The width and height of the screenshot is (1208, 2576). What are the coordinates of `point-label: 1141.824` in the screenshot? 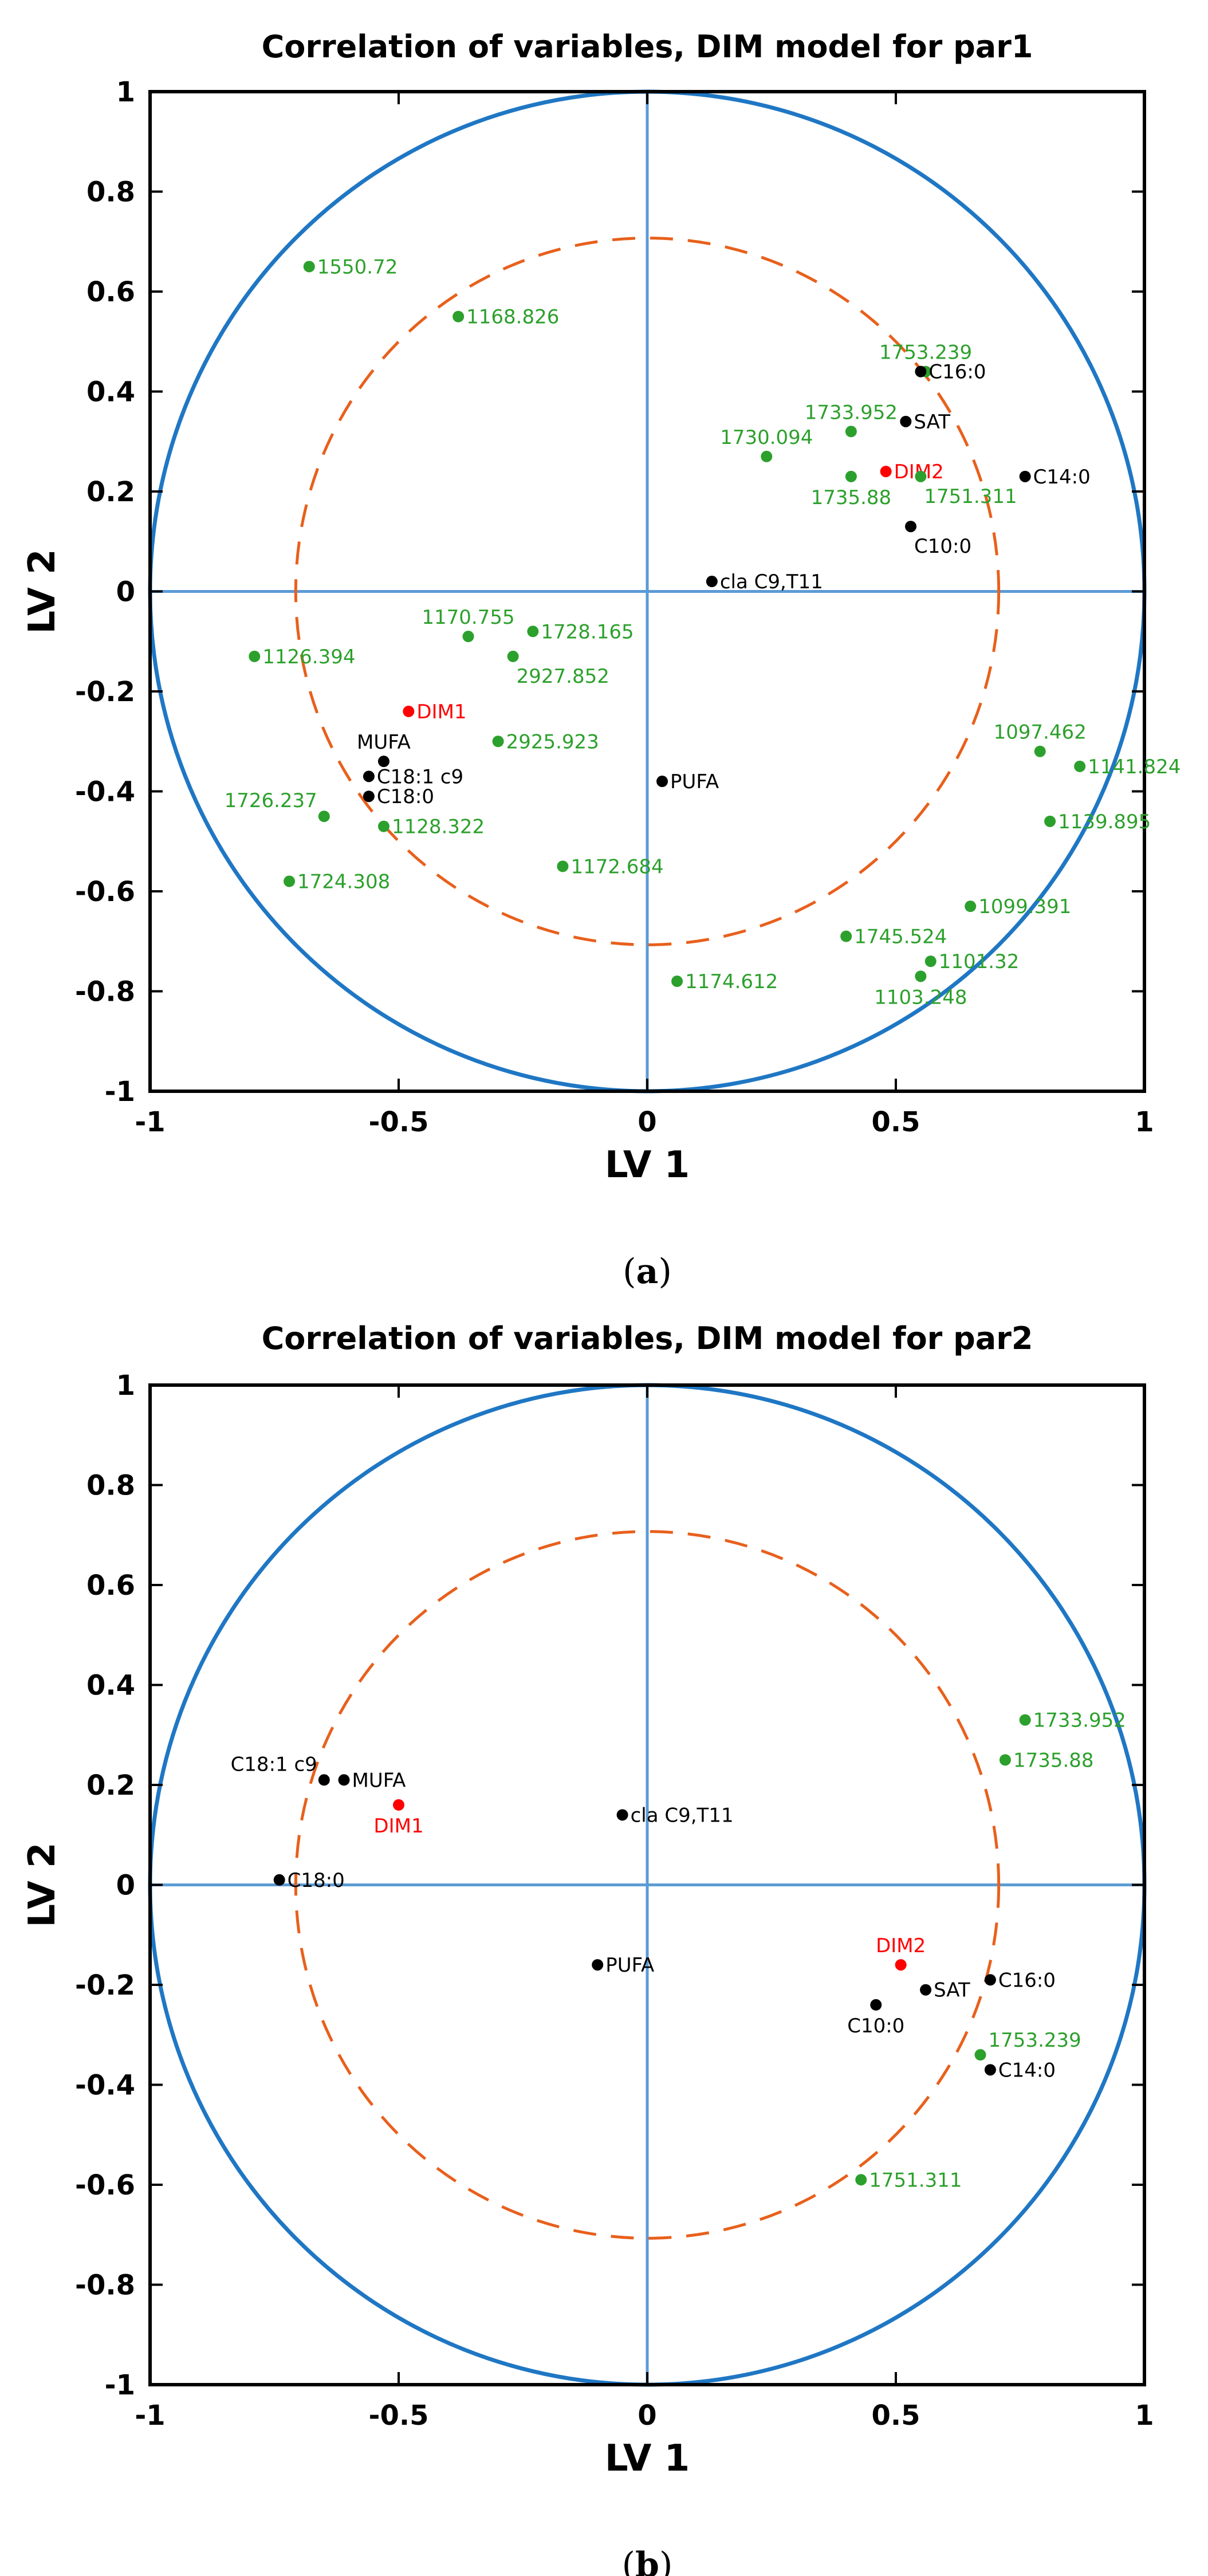 It's located at (1134, 767).